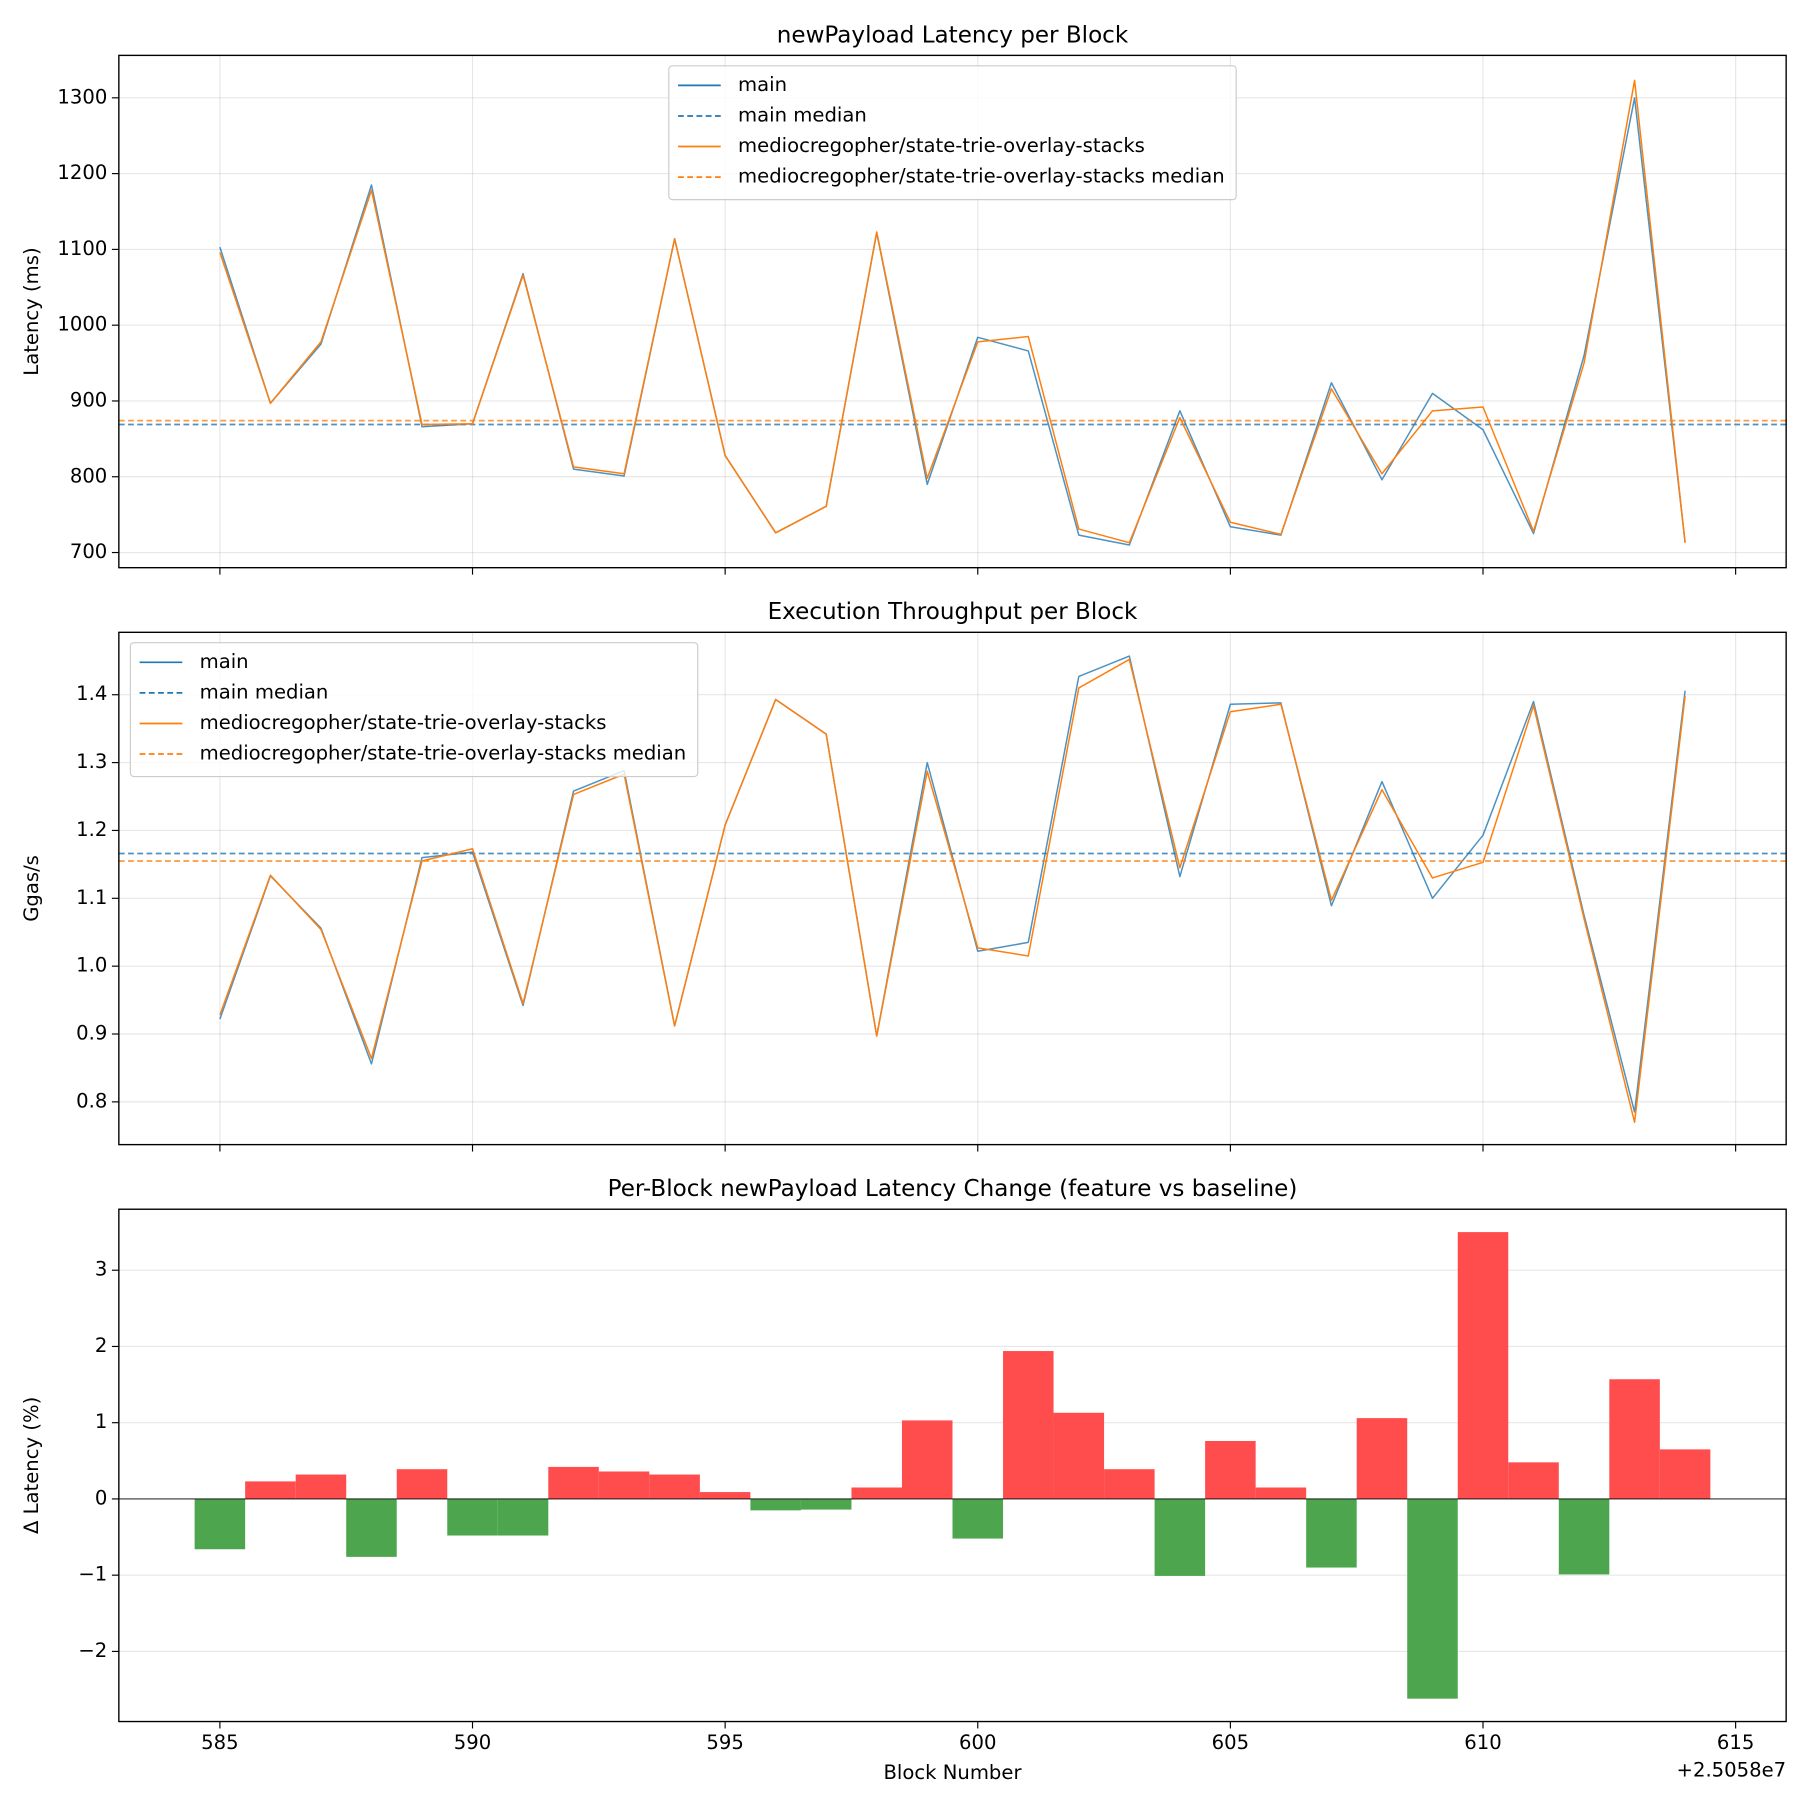 The image size is (1800, 1800). Describe the element at coordinates (91, 897) in the screenshot. I see `y-tick-label: 1.1` at that location.